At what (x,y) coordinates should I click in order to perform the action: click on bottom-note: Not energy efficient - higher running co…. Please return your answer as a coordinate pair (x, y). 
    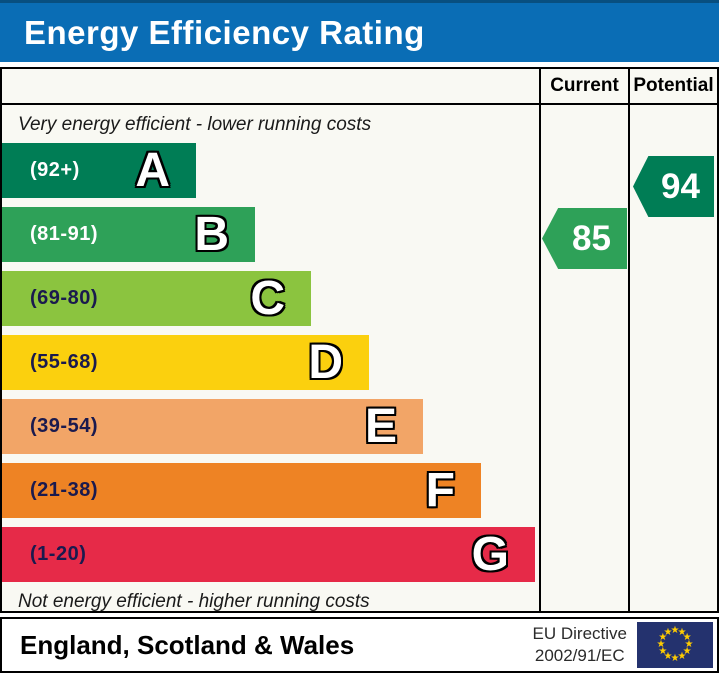
    Looking at the image, I should click on (194, 601).